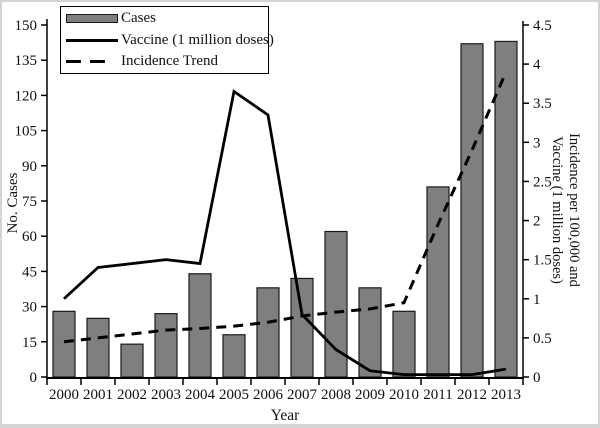  I want to click on left-tick-label: 60, so click(29, 237).